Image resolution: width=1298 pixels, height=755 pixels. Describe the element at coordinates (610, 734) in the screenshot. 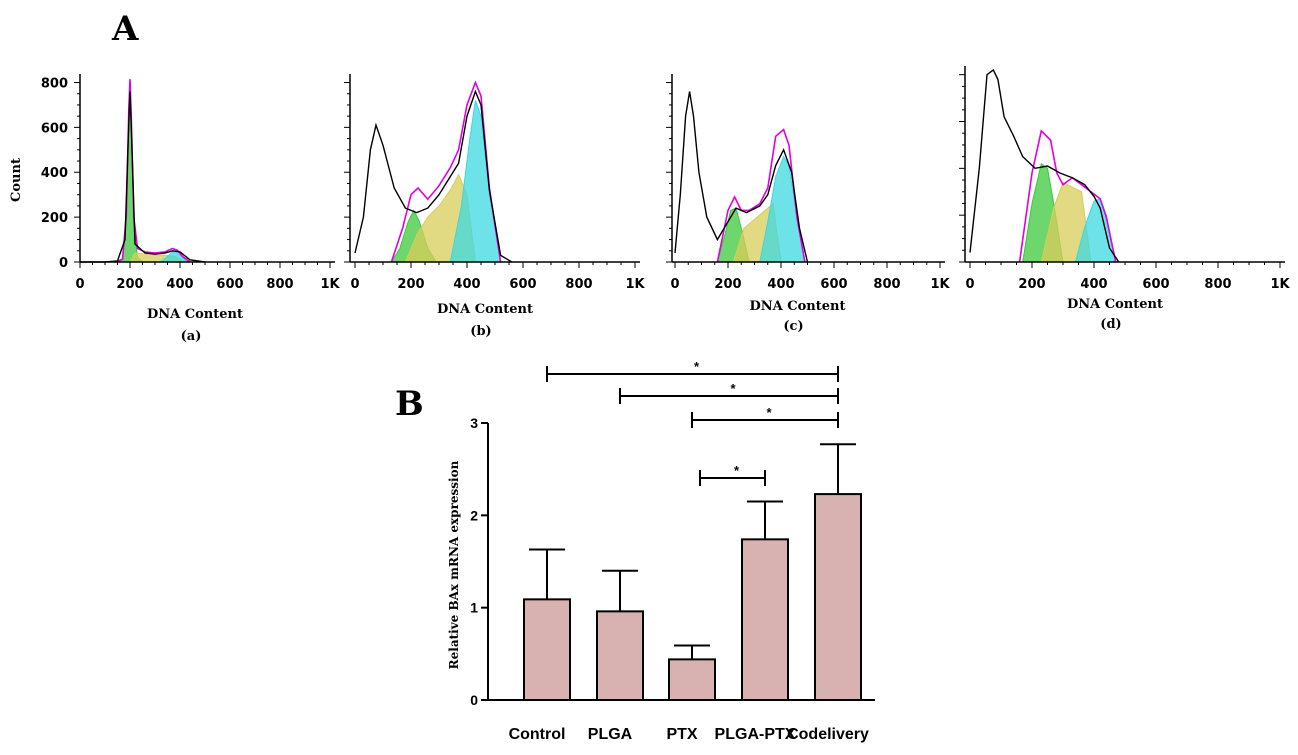

I see `category-label: PLGA` at that location.